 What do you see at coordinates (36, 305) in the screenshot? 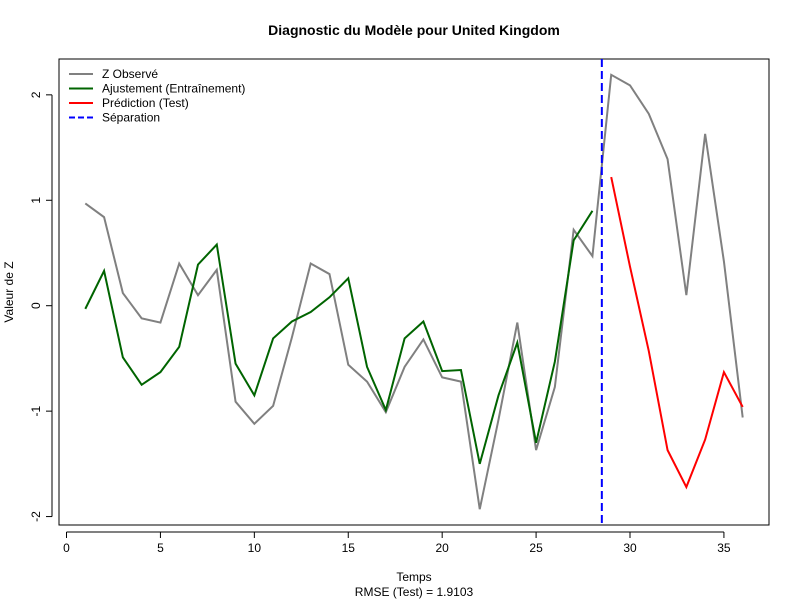
I see `y-tick-label: 0` at bounding box center [36, 305].